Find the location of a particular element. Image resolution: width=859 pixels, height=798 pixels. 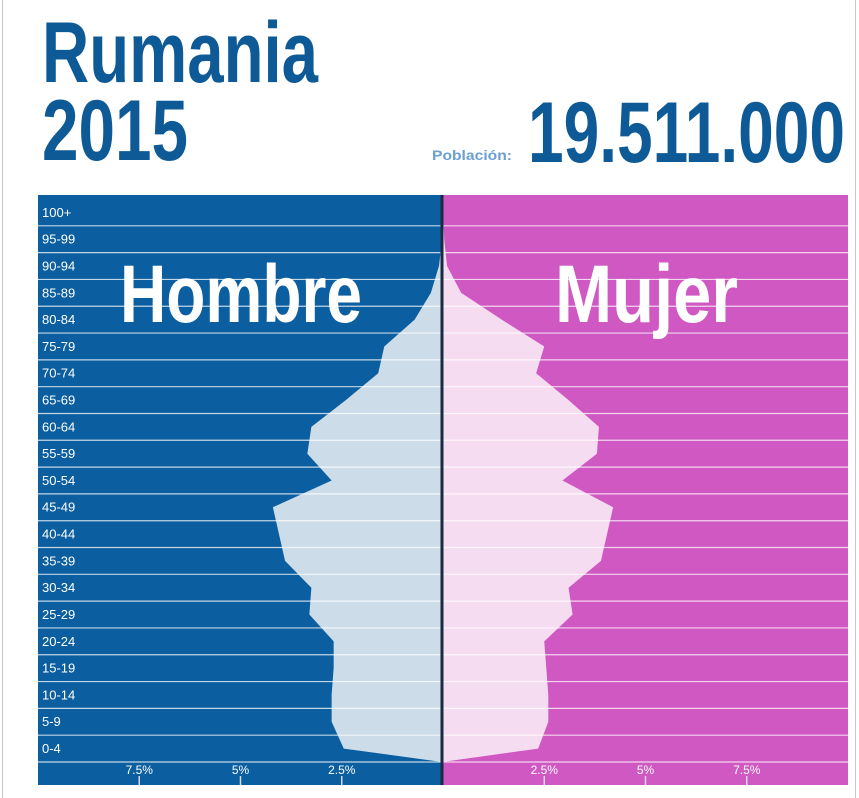

category-label: 90-94 is located at coordinates (58, 265).